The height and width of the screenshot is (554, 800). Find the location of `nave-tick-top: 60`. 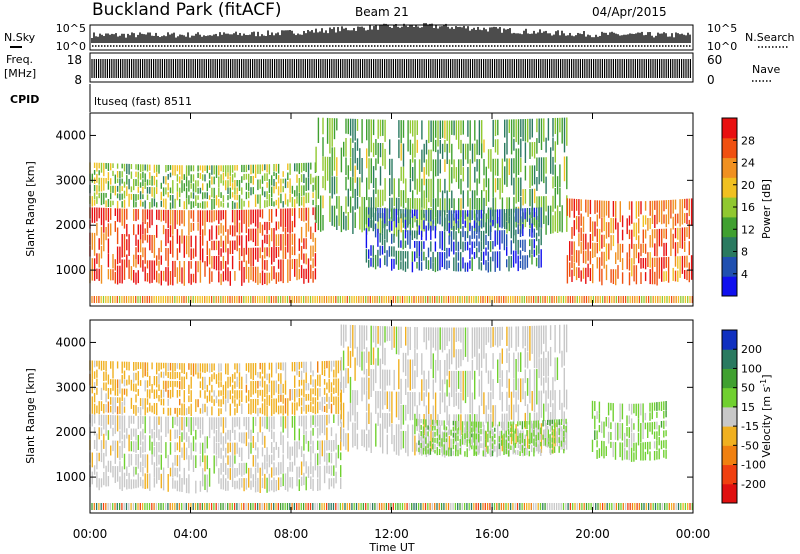

nave-tick-top: 60 is located at coordinates (714, 60).